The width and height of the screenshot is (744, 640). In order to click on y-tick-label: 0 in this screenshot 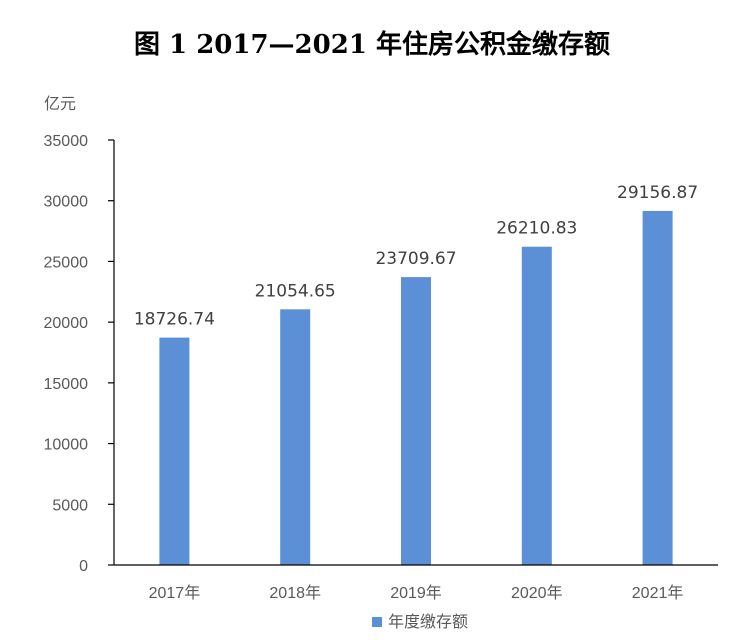, I will do `click(83, 566)`.